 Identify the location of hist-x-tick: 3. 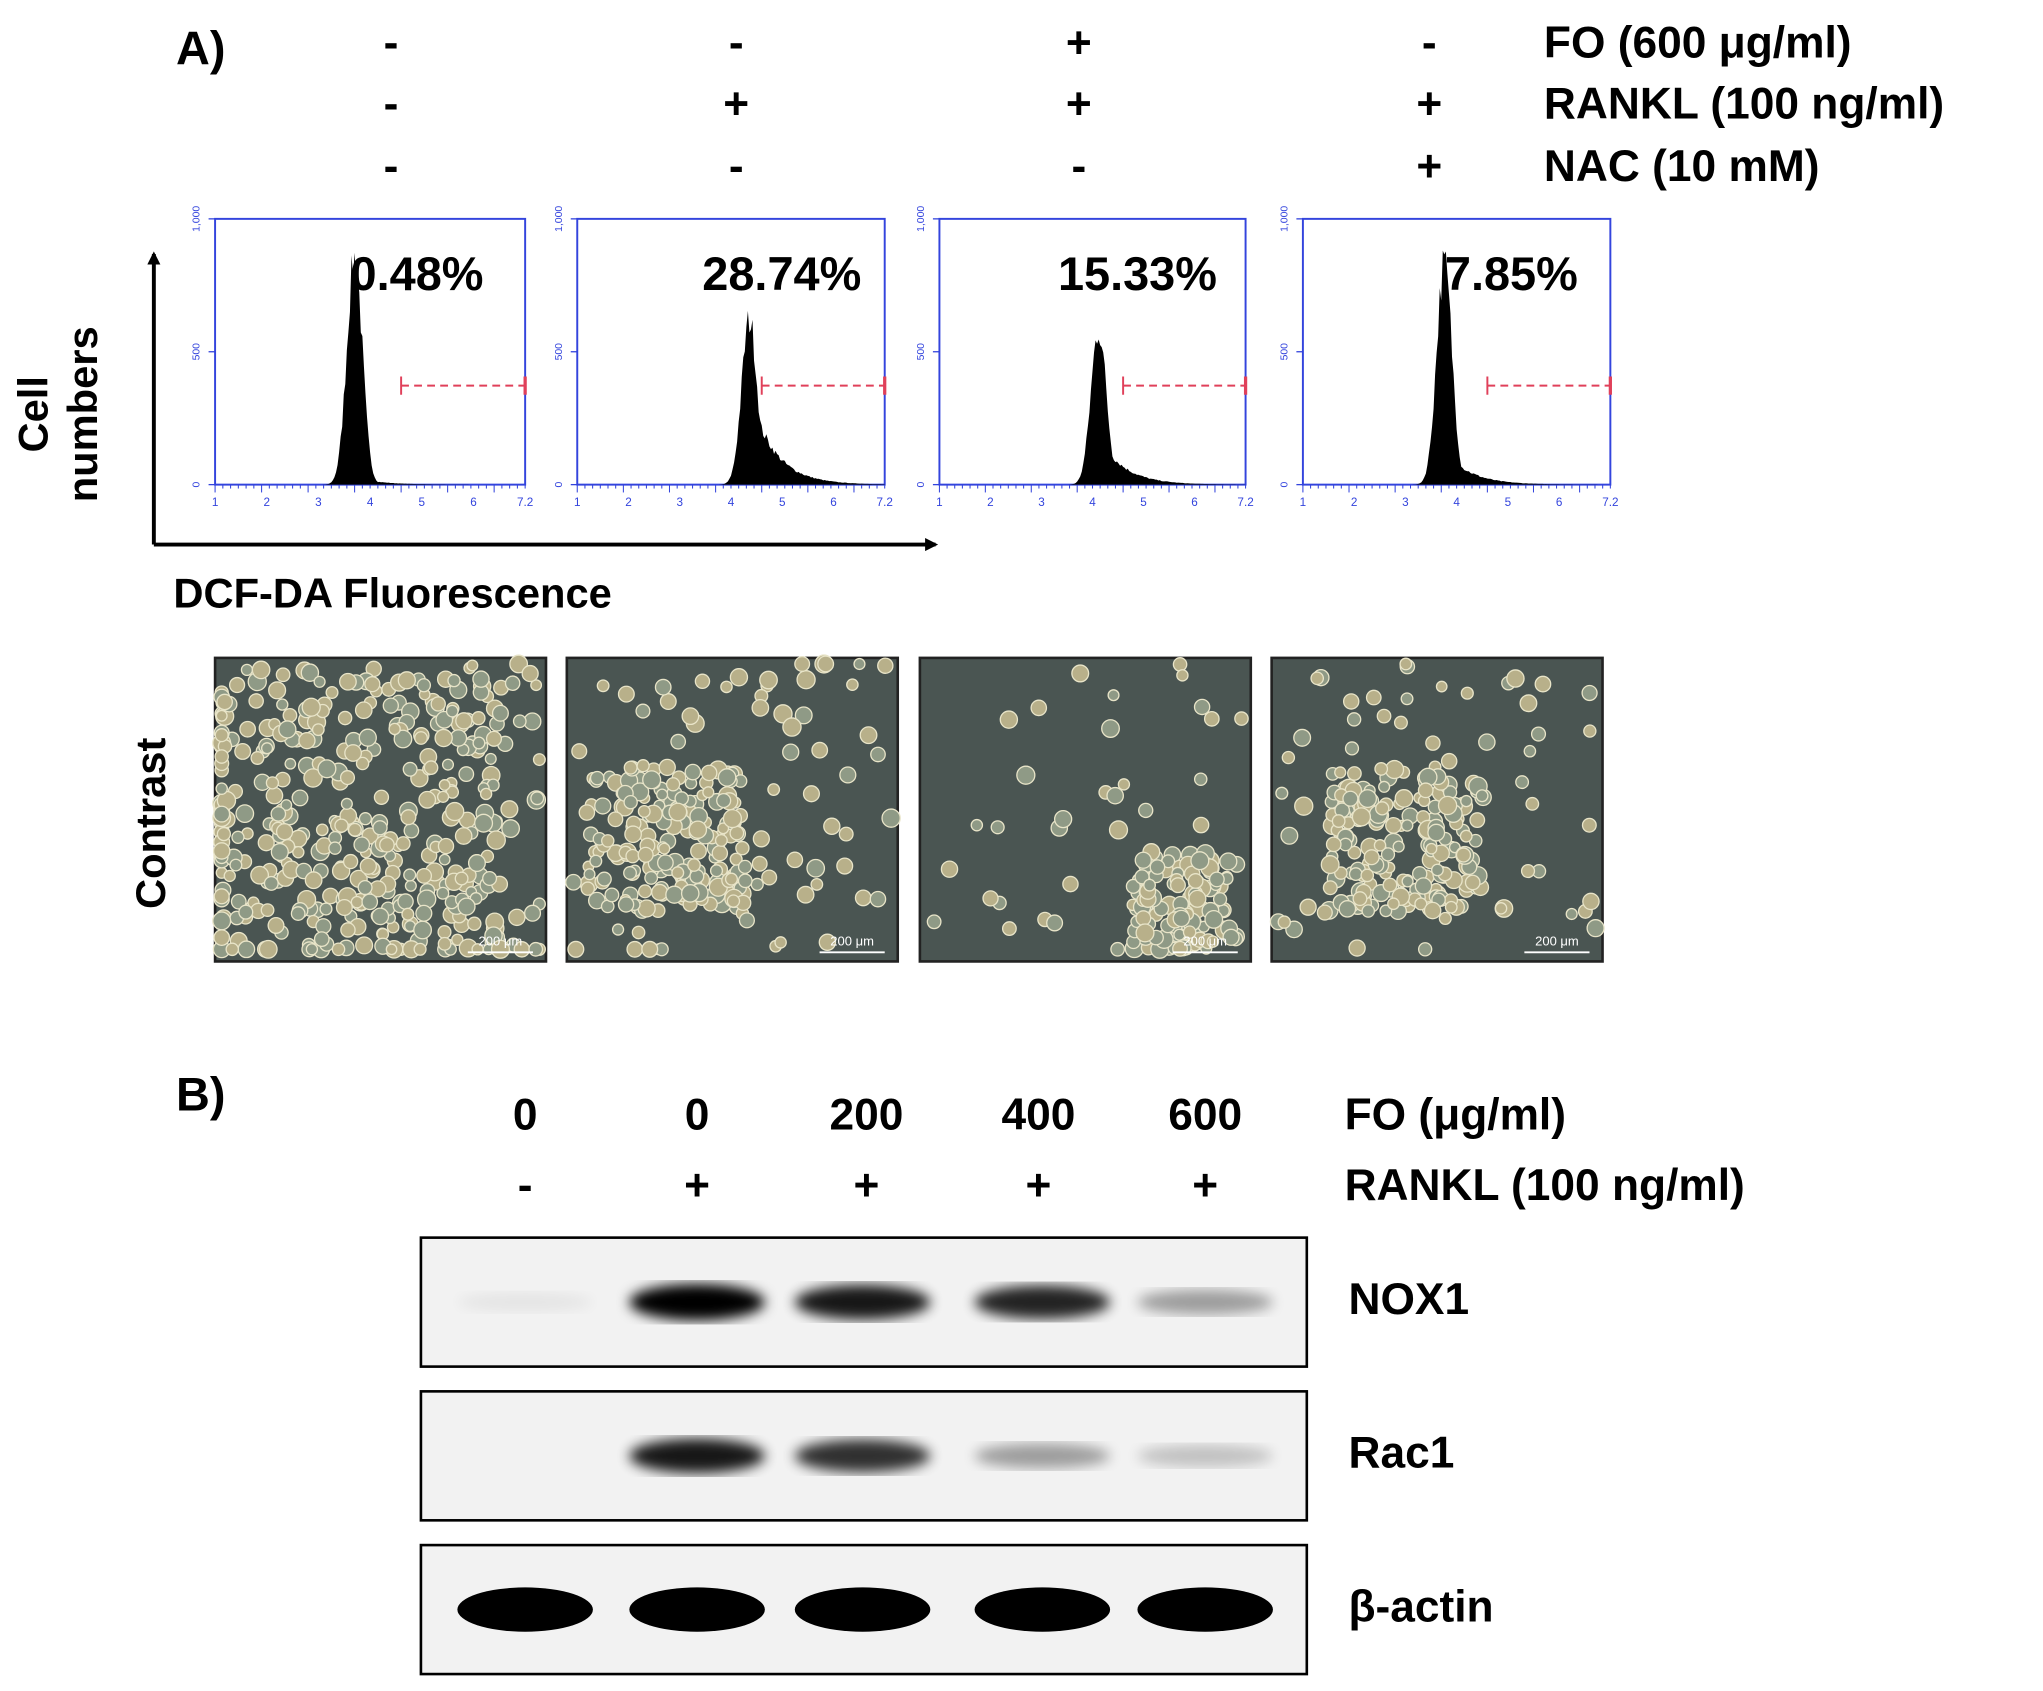
(318, 502).